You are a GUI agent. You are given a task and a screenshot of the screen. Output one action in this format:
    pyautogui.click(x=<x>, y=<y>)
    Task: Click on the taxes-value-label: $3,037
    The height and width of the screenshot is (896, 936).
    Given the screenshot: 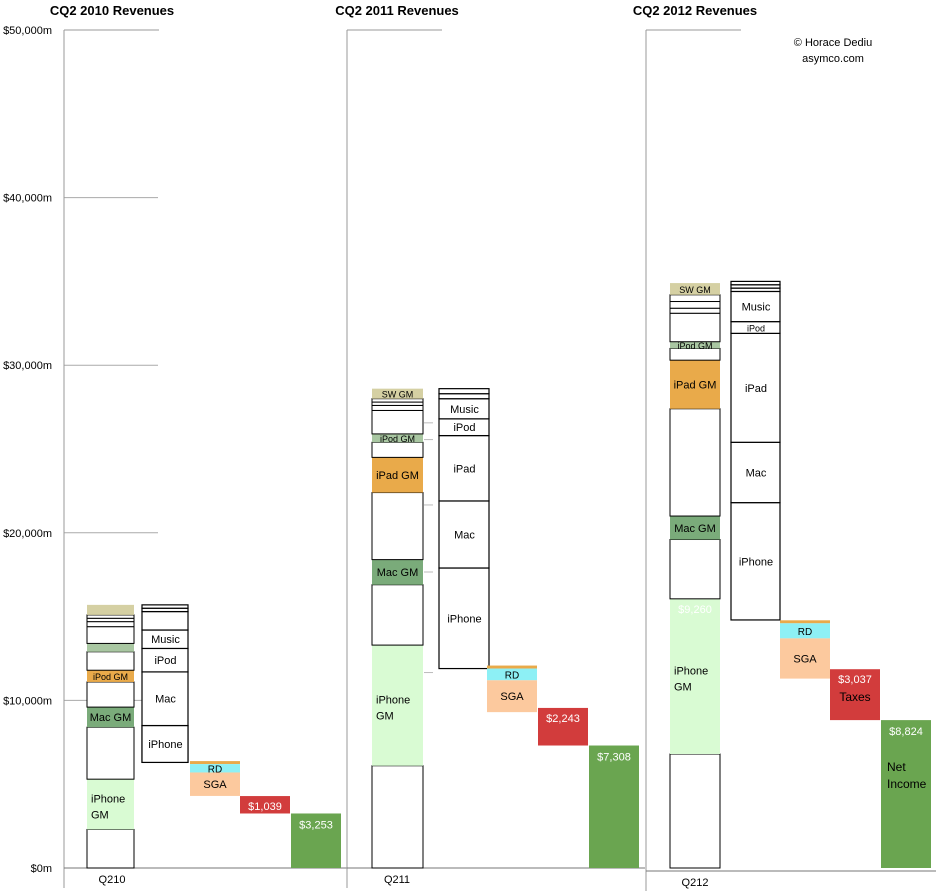 What is the action you would take?
    pyautogui.click(x=855, y=680)
    